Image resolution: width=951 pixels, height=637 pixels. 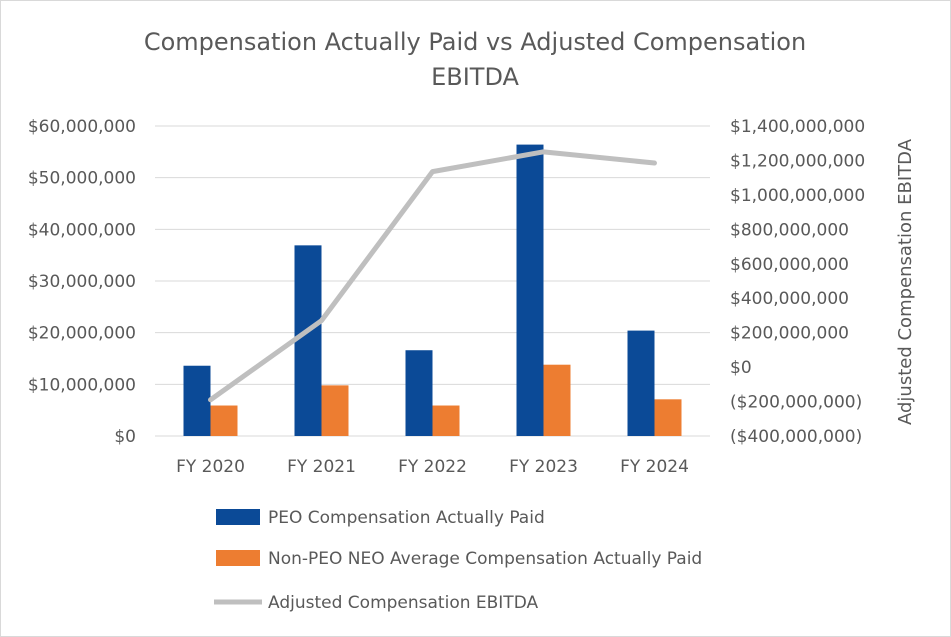 What do you see at coordinates (797, 196) in the screenshot?
I see `right-tick-label: $1,000,000,000` at bounding box center [797, 196].